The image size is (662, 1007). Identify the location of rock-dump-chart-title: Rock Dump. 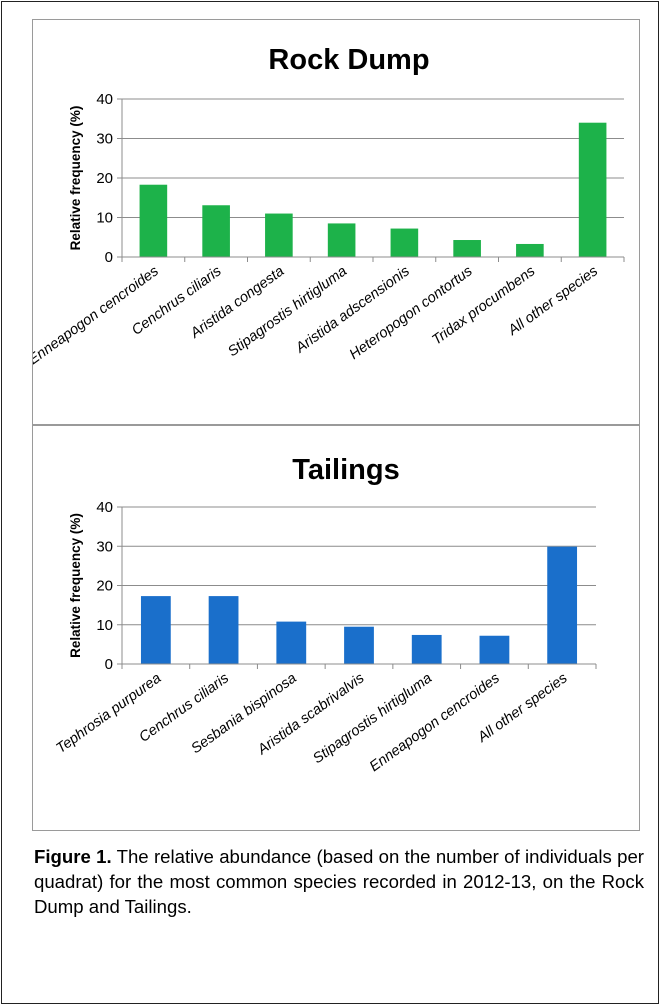
(348, 60).